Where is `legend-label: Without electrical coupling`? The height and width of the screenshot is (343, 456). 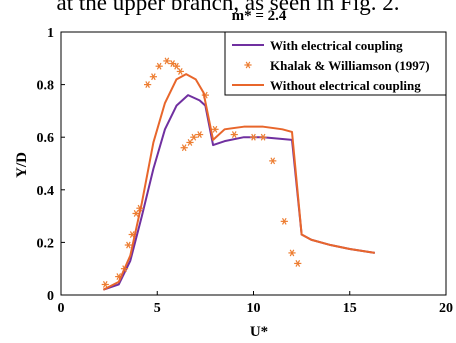
legend-label: Without electrical coupling is located at coordinates (345, 85).